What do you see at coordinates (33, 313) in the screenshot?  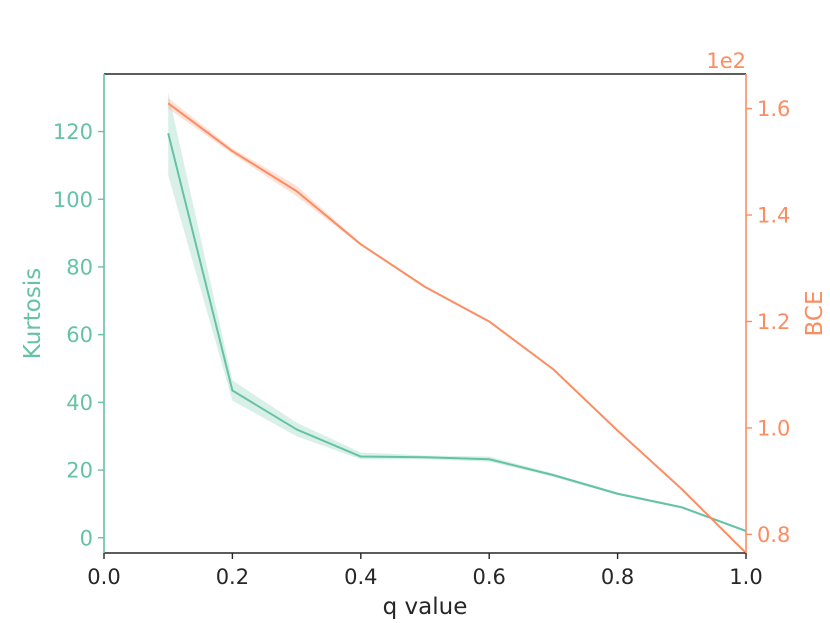 I see `left-axis-label: Kurtosis` at bounding box center [33, 313].